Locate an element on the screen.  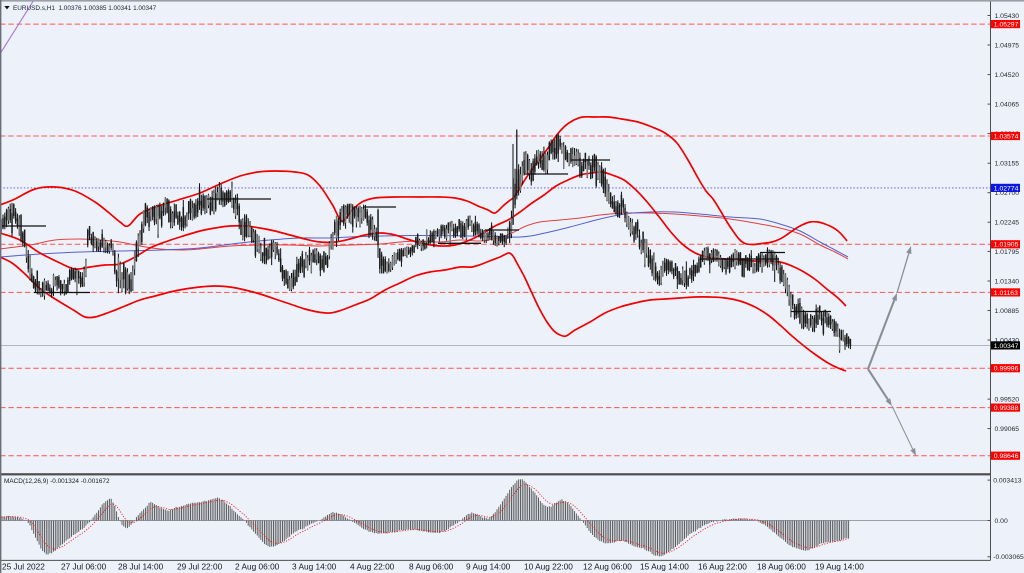
svg-text: 1.03155 is located at coordinates (1007, 164).